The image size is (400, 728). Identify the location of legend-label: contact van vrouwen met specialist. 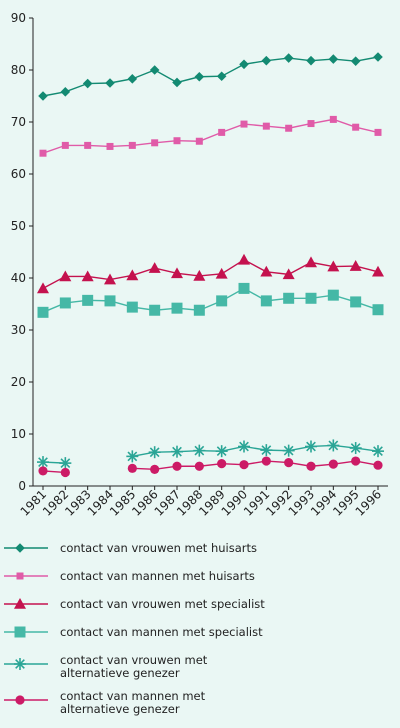
(162, 604).